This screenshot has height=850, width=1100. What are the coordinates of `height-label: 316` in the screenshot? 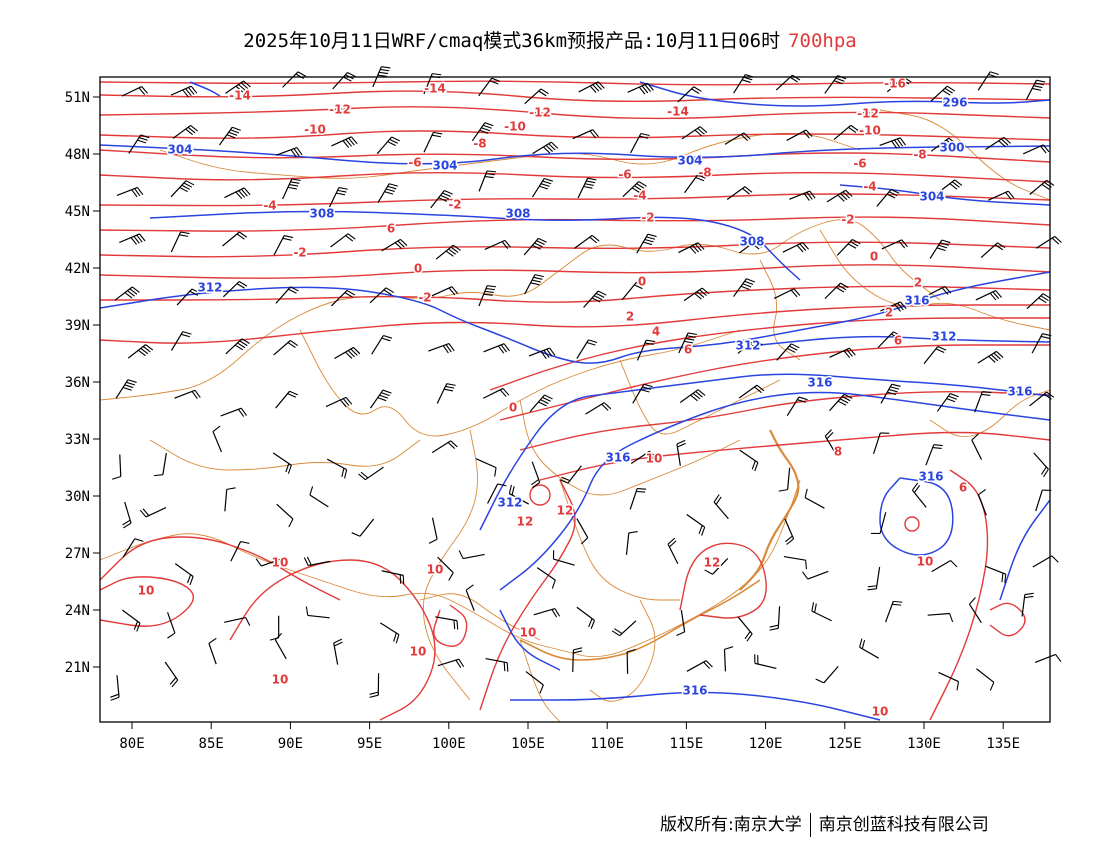 It's located at (930, 477).